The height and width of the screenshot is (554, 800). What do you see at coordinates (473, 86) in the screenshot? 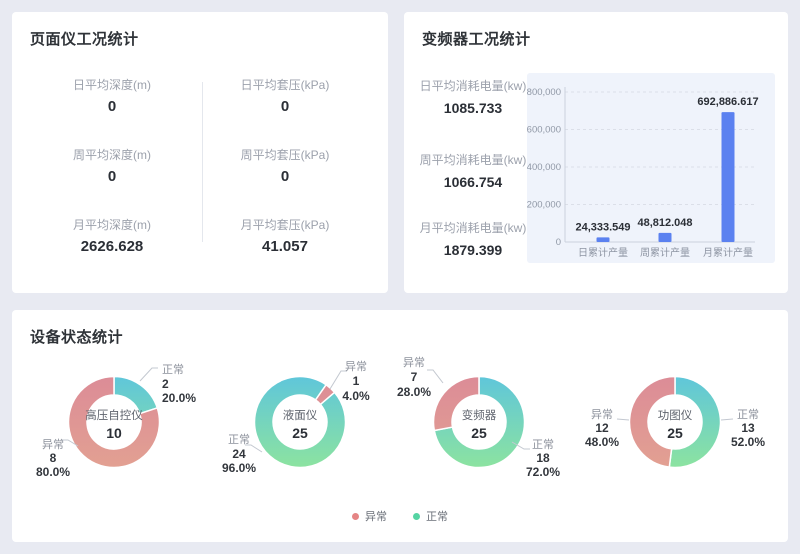
I see `stat-label: 日平均消耗电量(kw)` at bounding box center [473, 86].